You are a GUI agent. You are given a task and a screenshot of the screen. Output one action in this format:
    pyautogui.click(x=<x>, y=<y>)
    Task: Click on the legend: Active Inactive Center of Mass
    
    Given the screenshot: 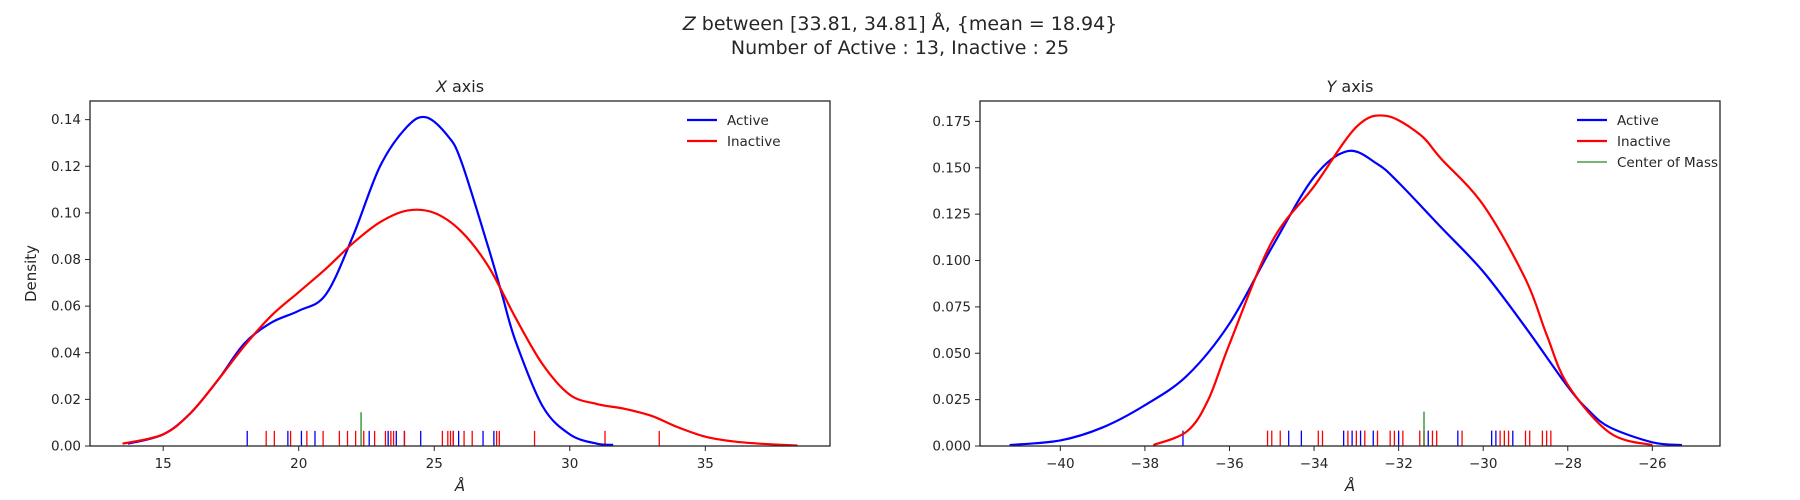 What is the action you would take?
    pyautogui.click(x=1647, y=142)
    